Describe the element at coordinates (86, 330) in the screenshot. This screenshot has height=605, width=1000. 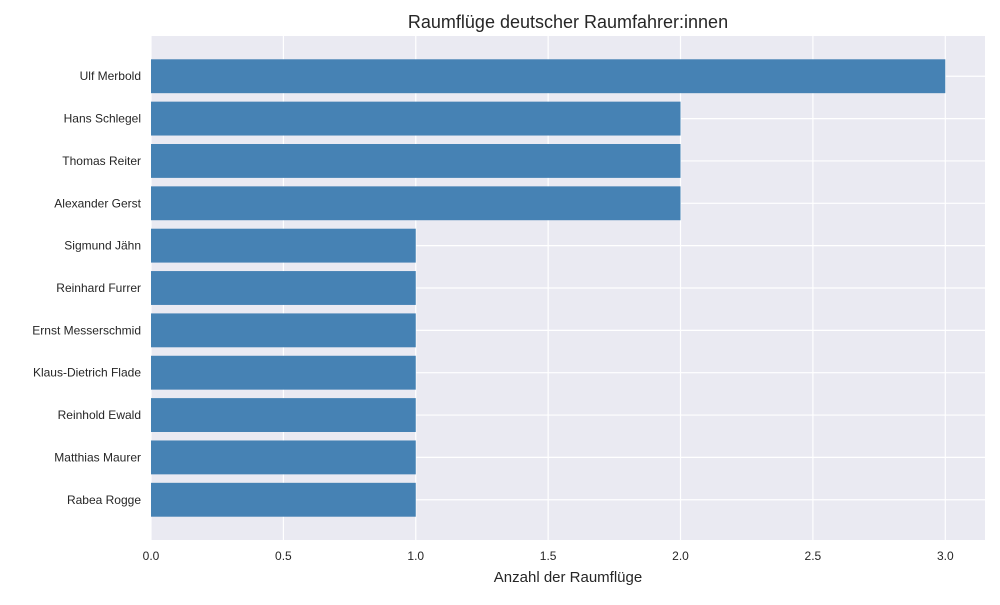
I see `y-tick-label: Ernst Messerschmid` at that location.